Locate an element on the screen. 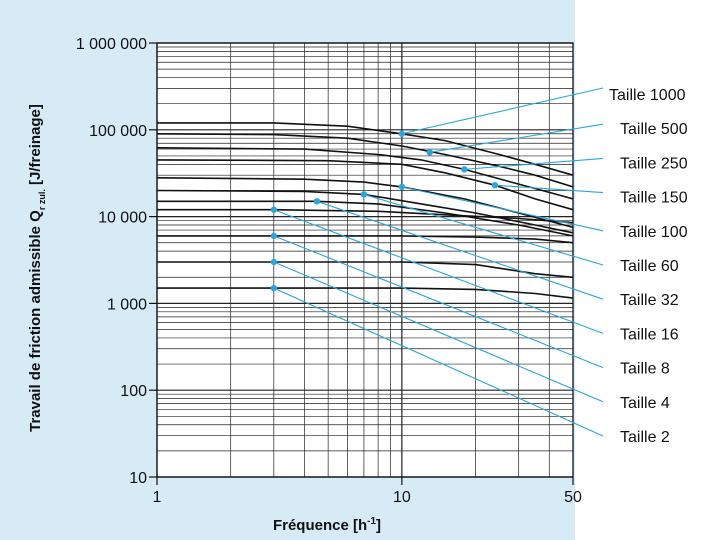  series-label: Taille 1000 is located at coordinates (647, 95).